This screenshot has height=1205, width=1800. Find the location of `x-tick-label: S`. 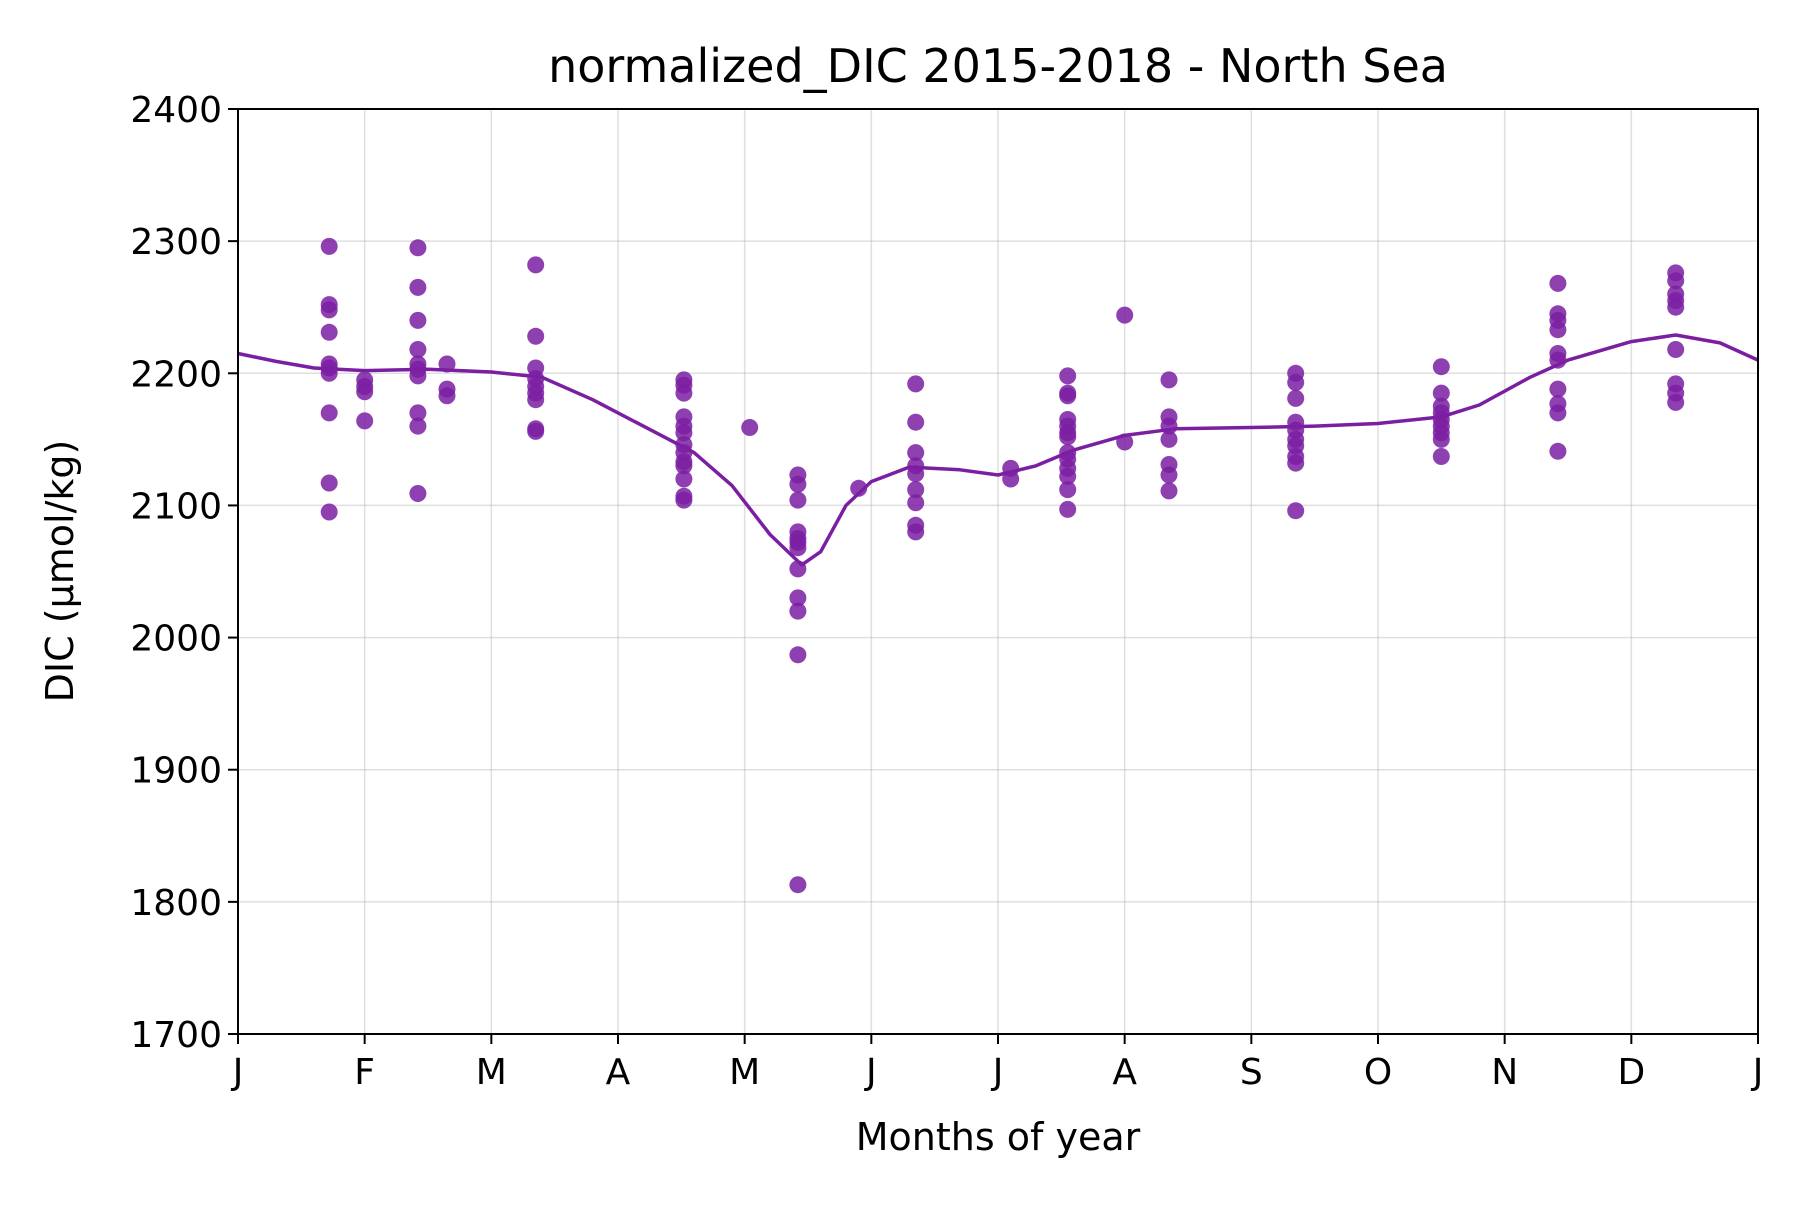

x-tick-label: S is located at coordinates (1251, 1072).